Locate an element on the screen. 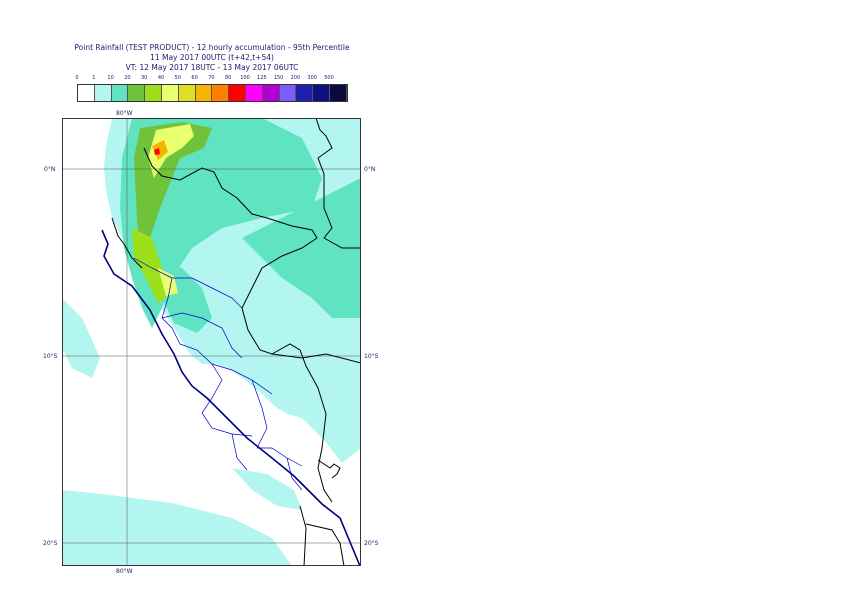 The height and width of the screenshot is (596, 842). legend-label: 30 is located at coordinates (144, 78).